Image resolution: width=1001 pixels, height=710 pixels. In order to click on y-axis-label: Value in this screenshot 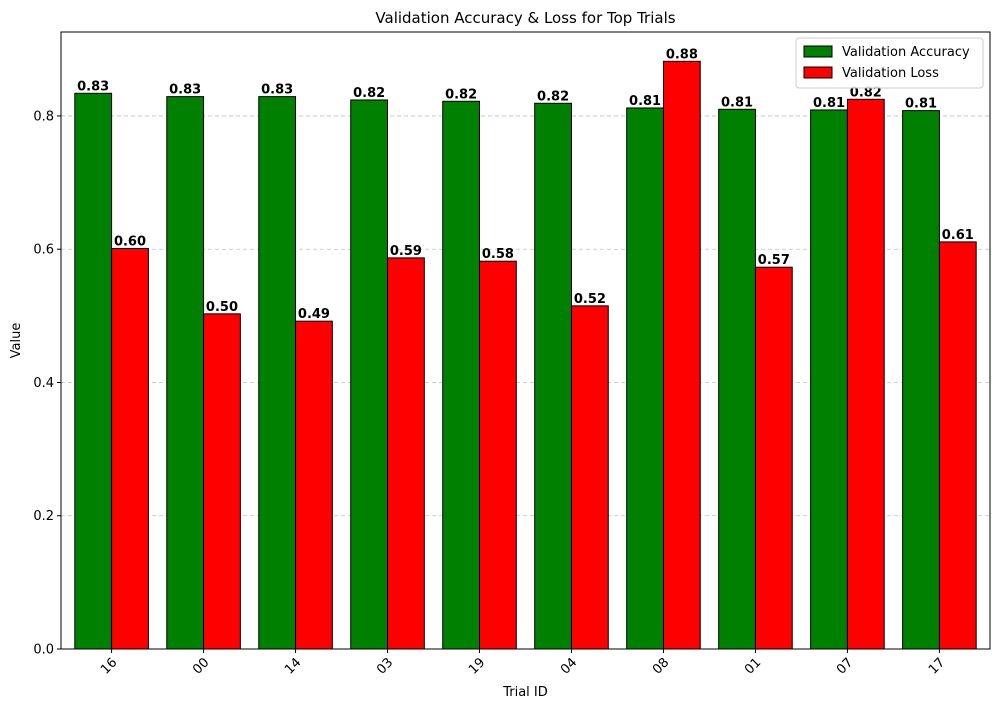, I will do `click(16, 341)`.